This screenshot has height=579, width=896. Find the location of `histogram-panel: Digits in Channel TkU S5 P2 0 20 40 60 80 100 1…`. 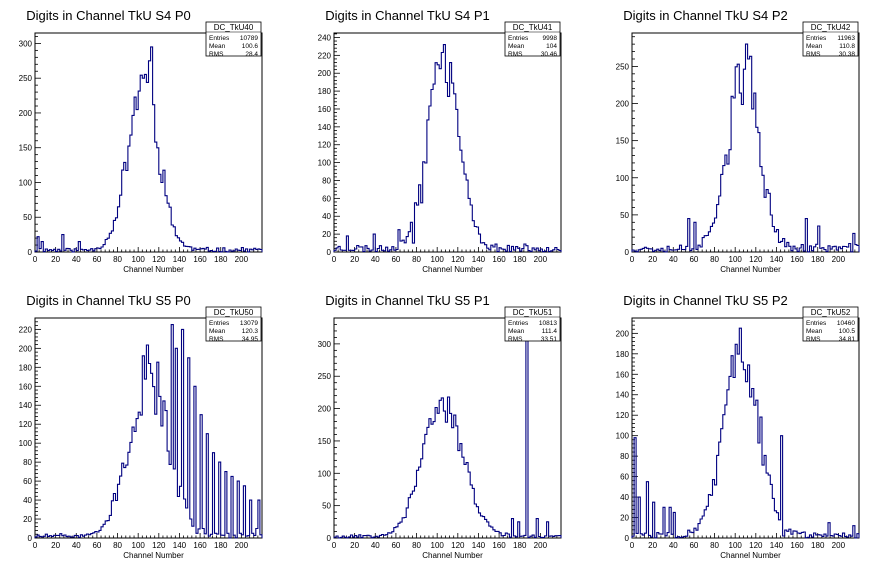

histogram-panel: Digits in Channel TkU S5 P2 0 20 40 60 80 100 1… is located at coordinates (738, 426).